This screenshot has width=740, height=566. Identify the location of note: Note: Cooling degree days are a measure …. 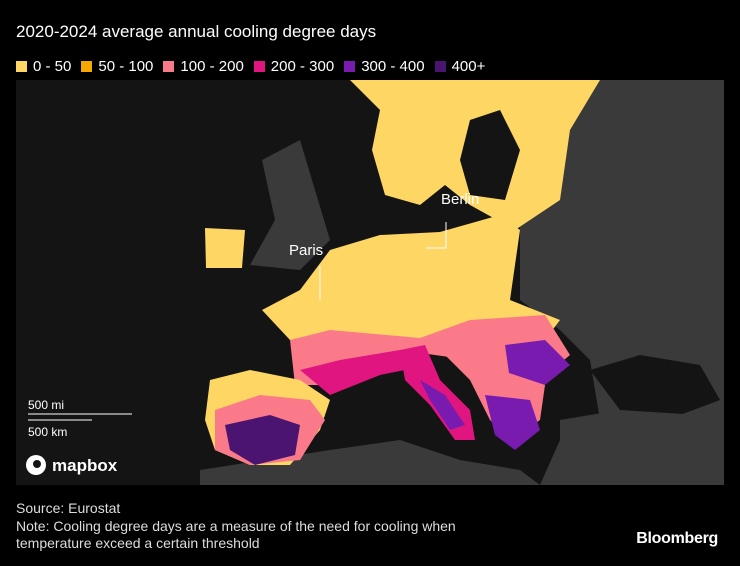
(236, 526).